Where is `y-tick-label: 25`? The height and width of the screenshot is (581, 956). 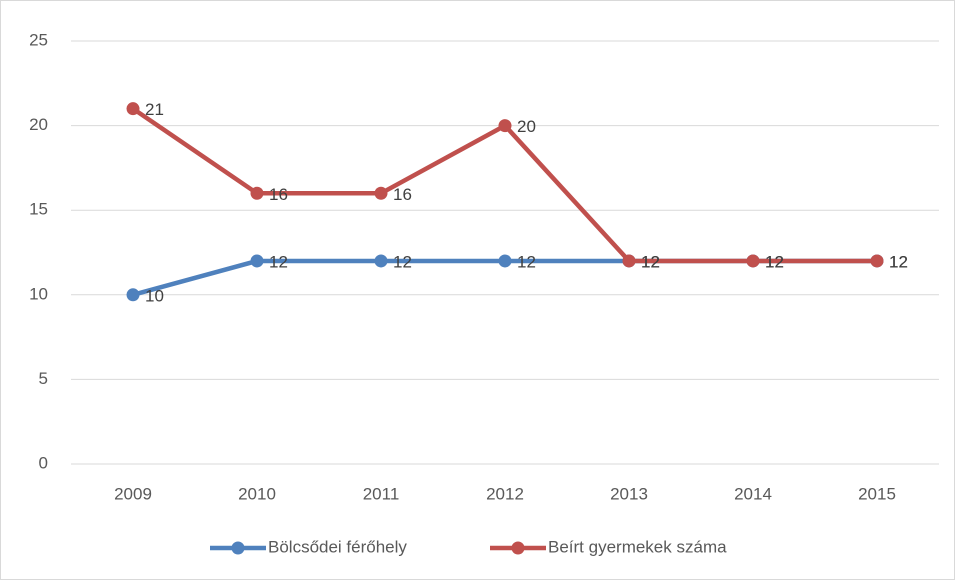 y-tick-label: 25 is located at coordinates (38, 39).